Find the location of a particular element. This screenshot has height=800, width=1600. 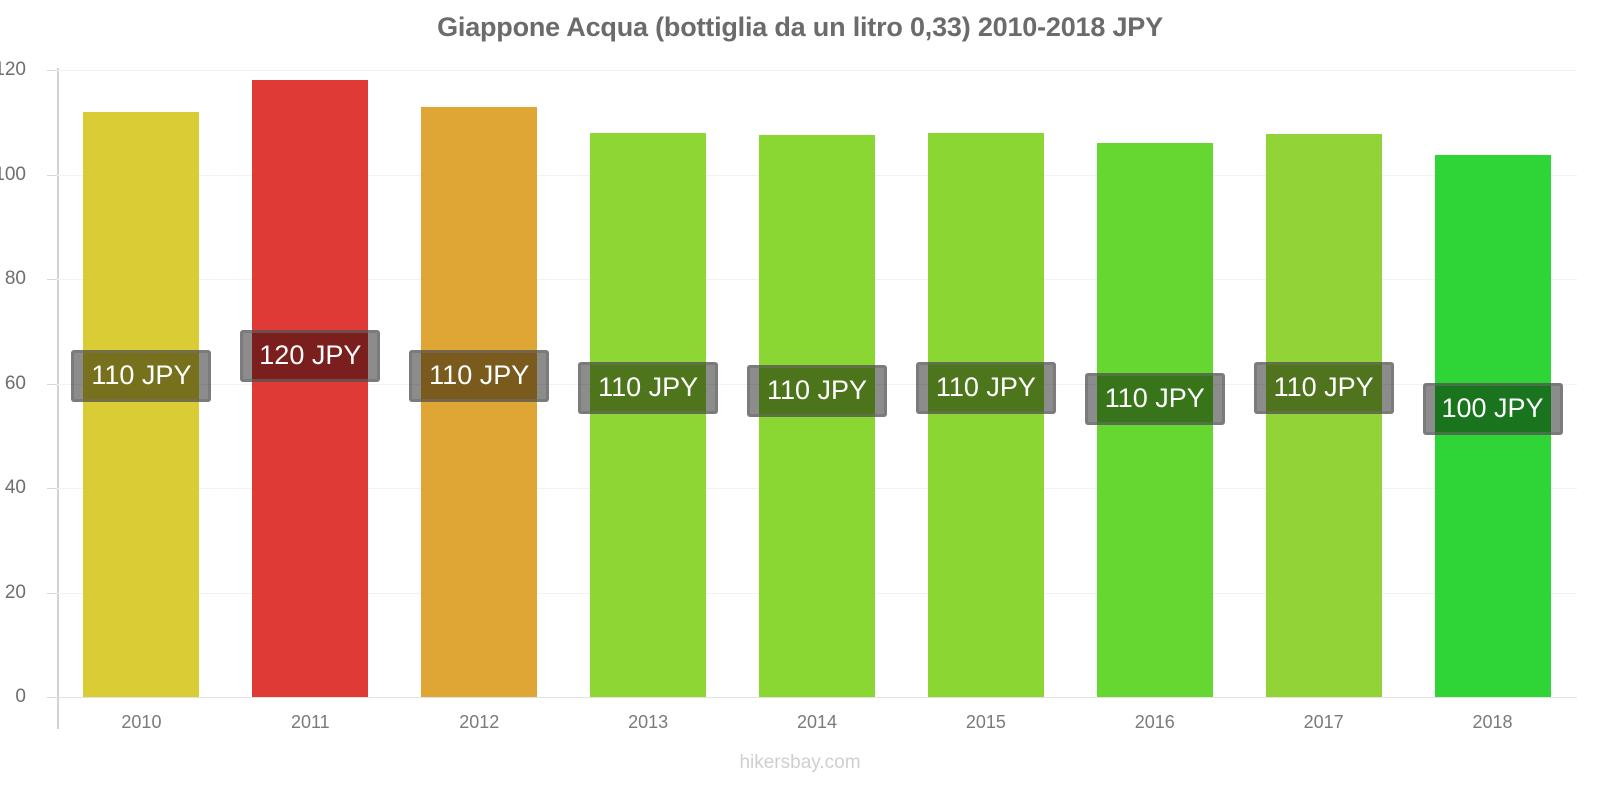

y-axis-tick-label: 120 is located at coordinates (13, 69).